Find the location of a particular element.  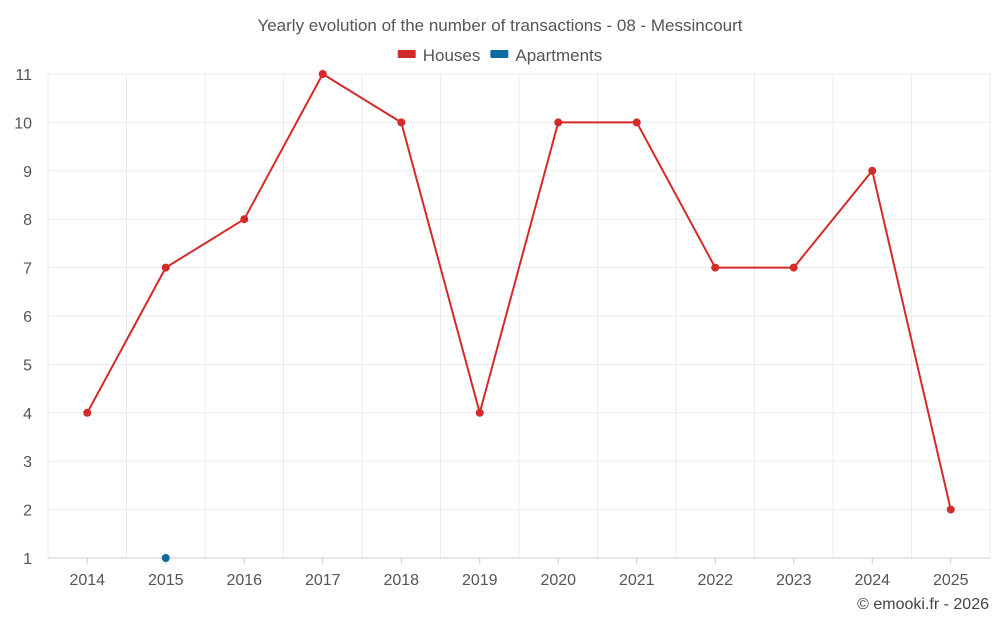

y-tick-label: 7 is located at coordinates (27, 269).